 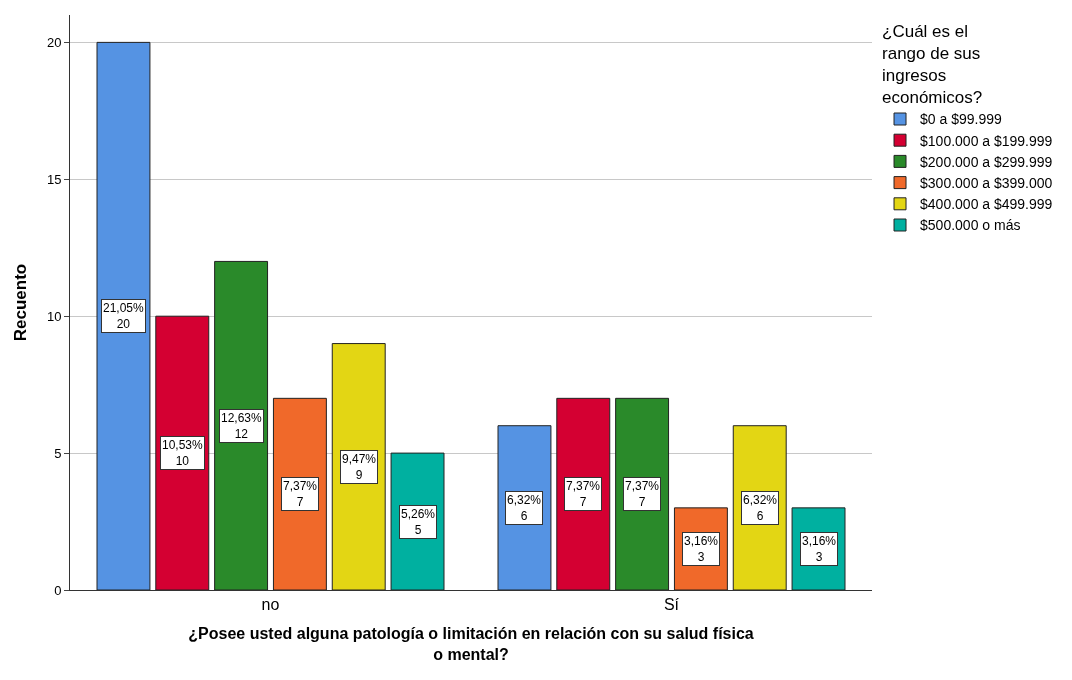 What do you see at coordinates (54, 42) in the screenshot?
I see `y-tick-label: 20` at bounding box center [54, 42].